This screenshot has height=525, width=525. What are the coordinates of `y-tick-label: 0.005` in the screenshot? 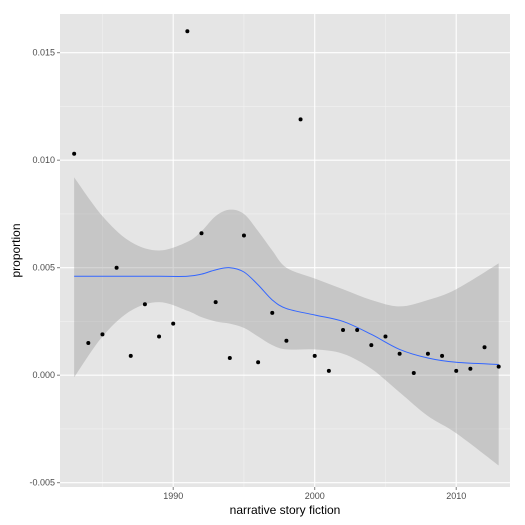 It's located at (43, 268).